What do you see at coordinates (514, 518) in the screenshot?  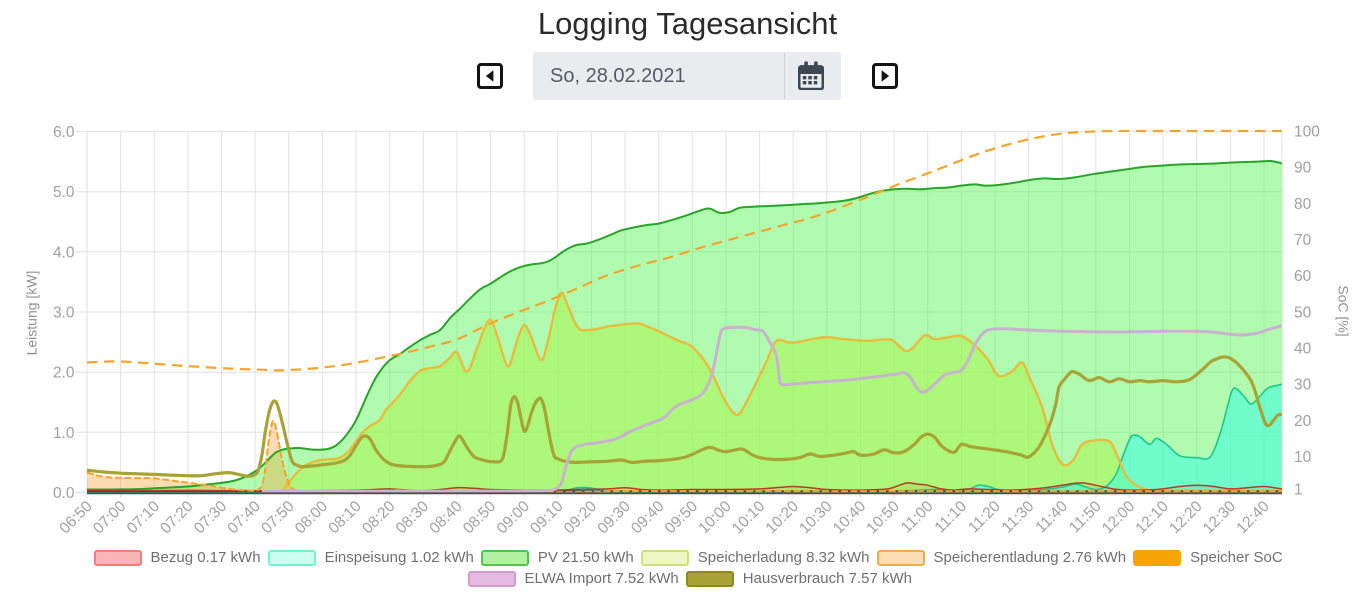 I see `svg-text: 09:00` at bounding box center [514, 518].